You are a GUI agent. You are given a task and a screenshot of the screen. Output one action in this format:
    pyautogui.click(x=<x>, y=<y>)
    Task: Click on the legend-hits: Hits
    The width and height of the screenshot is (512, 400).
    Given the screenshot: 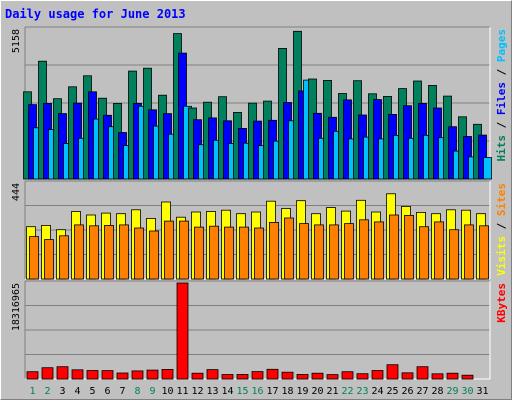 What is the action you would take?
    pyautogui.click(x=501, y=148)
    